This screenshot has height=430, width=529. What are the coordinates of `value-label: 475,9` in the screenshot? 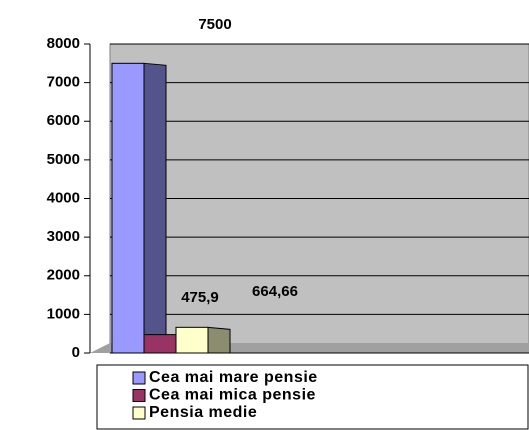 It's located at (200, 297).